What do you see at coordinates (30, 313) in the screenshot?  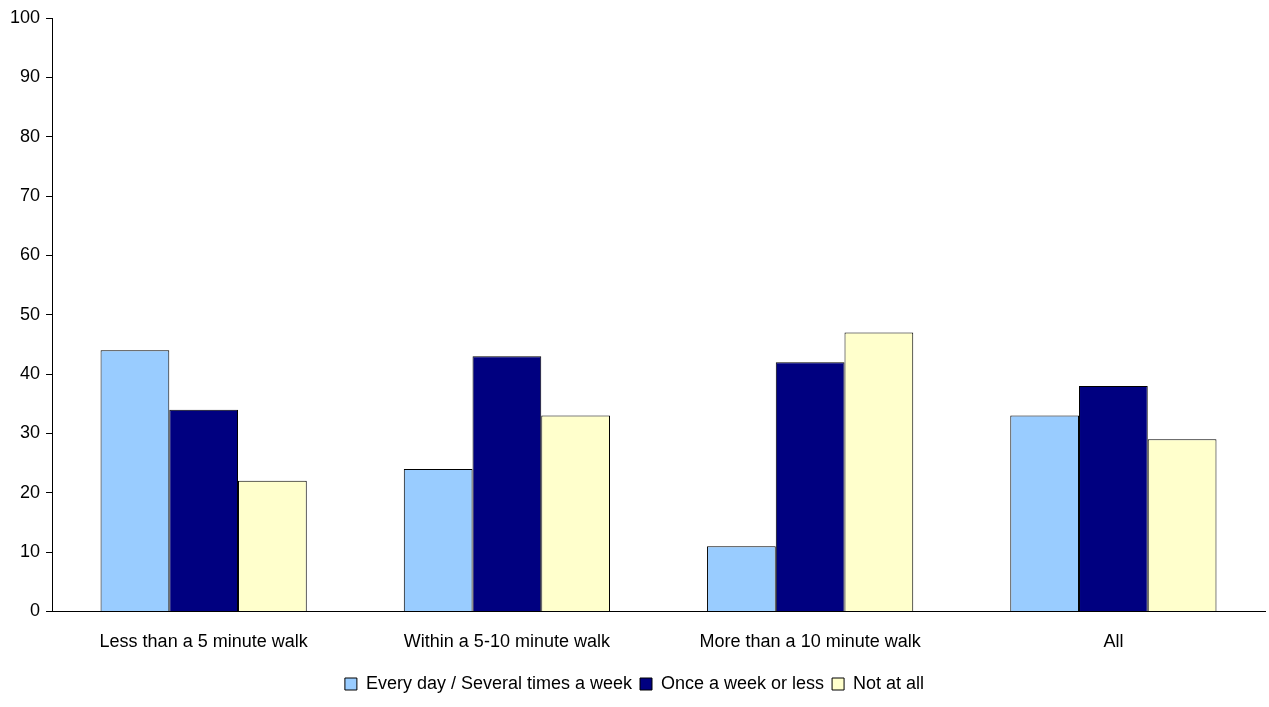 I see `y-tick-label: 50` at bounding box center [30, 313].